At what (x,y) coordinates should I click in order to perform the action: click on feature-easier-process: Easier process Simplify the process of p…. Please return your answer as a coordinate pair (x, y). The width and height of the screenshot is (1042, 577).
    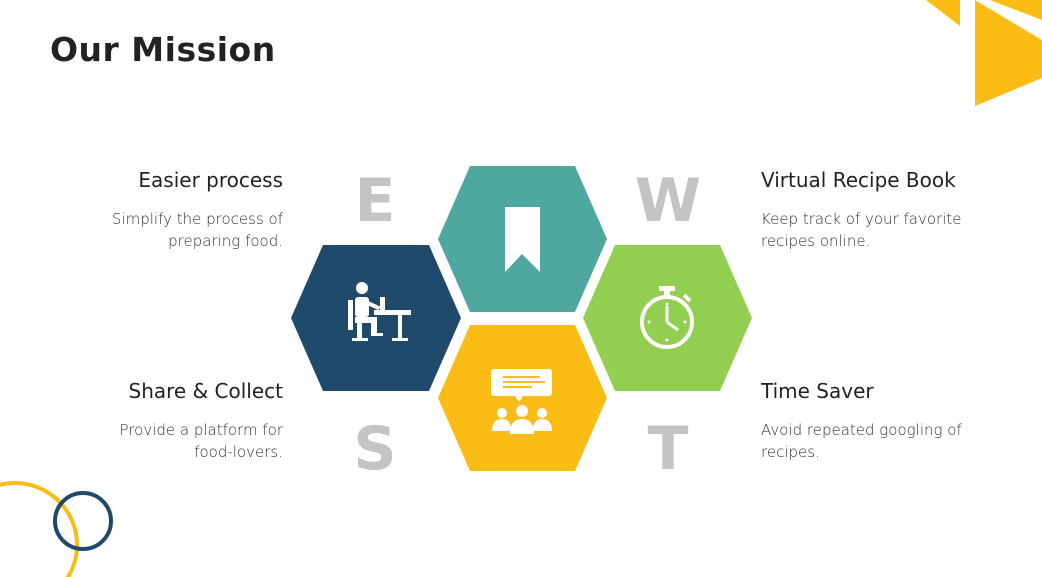
    Looking at the image, I should click on (168, 210).